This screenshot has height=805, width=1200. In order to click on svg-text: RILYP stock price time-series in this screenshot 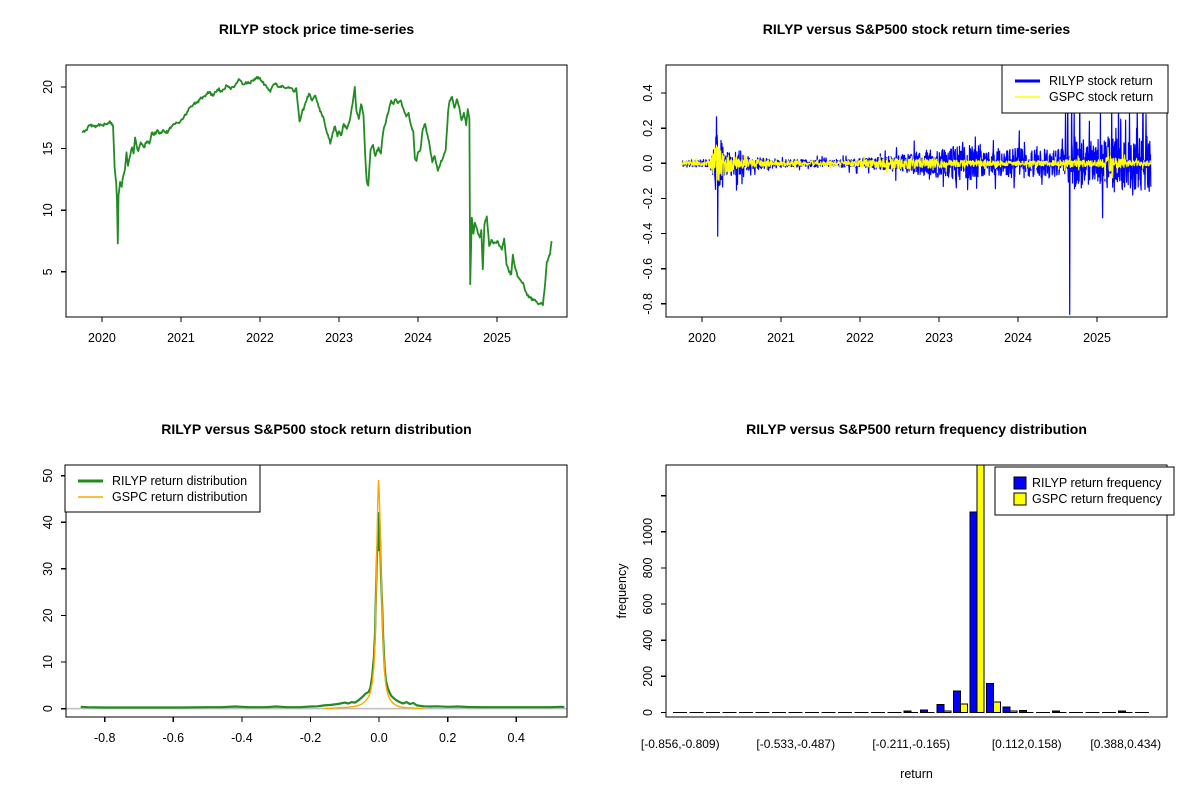, I will do `click(317, 29)`.